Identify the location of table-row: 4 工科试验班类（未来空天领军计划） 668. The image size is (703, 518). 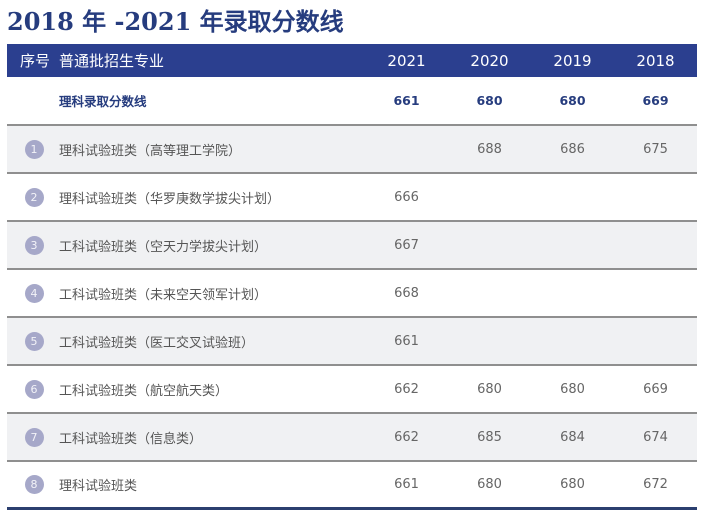
(352, 294).